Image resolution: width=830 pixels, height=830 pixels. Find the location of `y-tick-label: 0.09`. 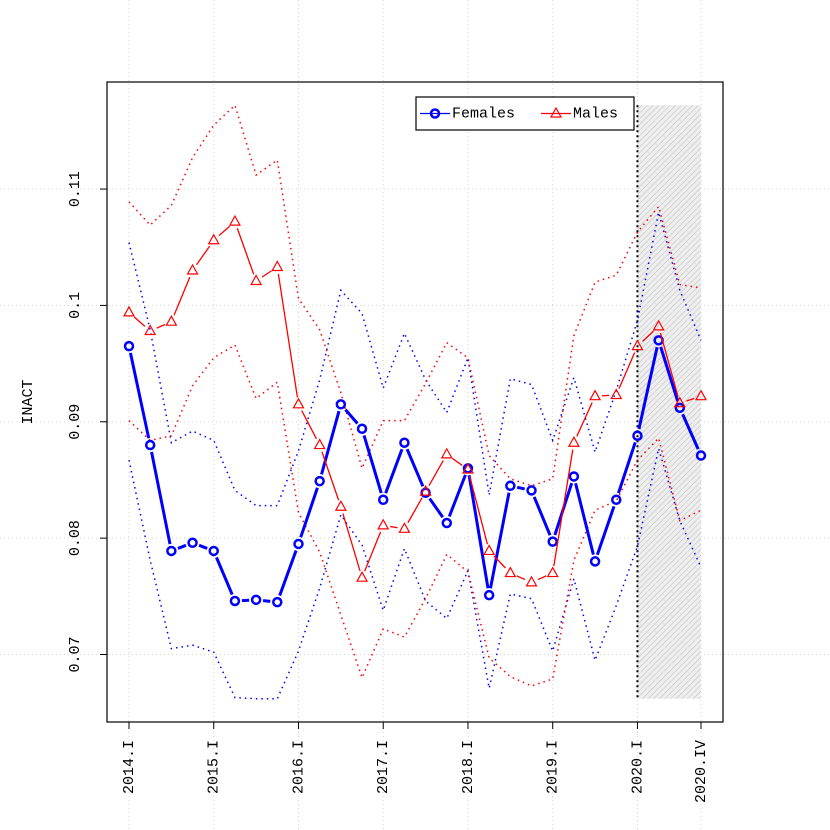

y-tick-label: 0.09 is located at coordinates (75, 422).